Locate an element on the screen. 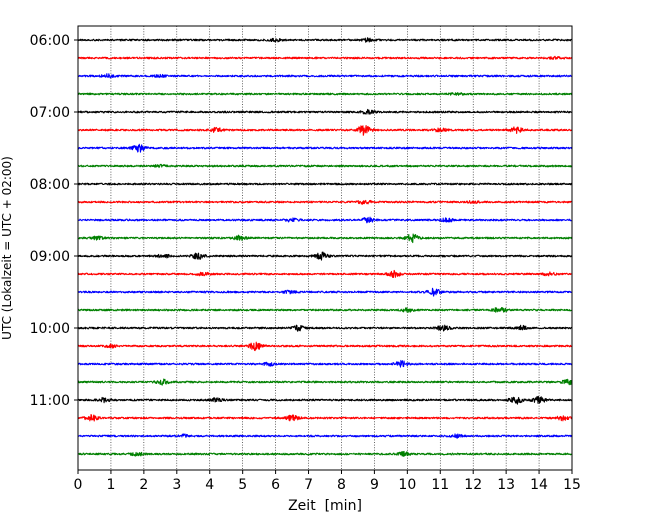  y-tick-label: 07:00 is located at coordinates (50, 113).